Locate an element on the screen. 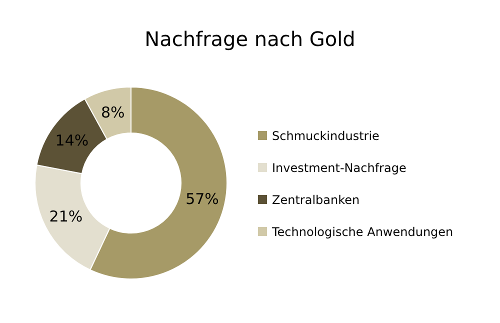 The width and height of the screenshot is (500, 323). data-label: 21% is located at coordinates (66, 216).